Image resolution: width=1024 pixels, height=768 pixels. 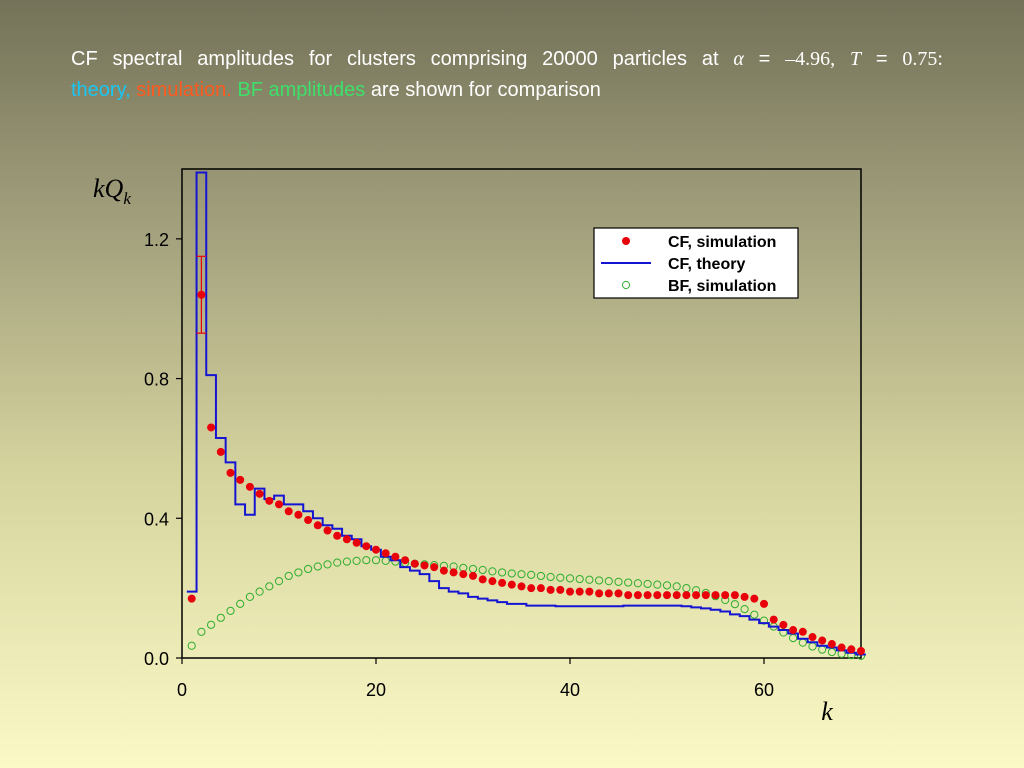 What do you see at coordinates (810, 59) in the screenshot?
I see `alpha-value: –4.96,` at bounding box center [810, 59].